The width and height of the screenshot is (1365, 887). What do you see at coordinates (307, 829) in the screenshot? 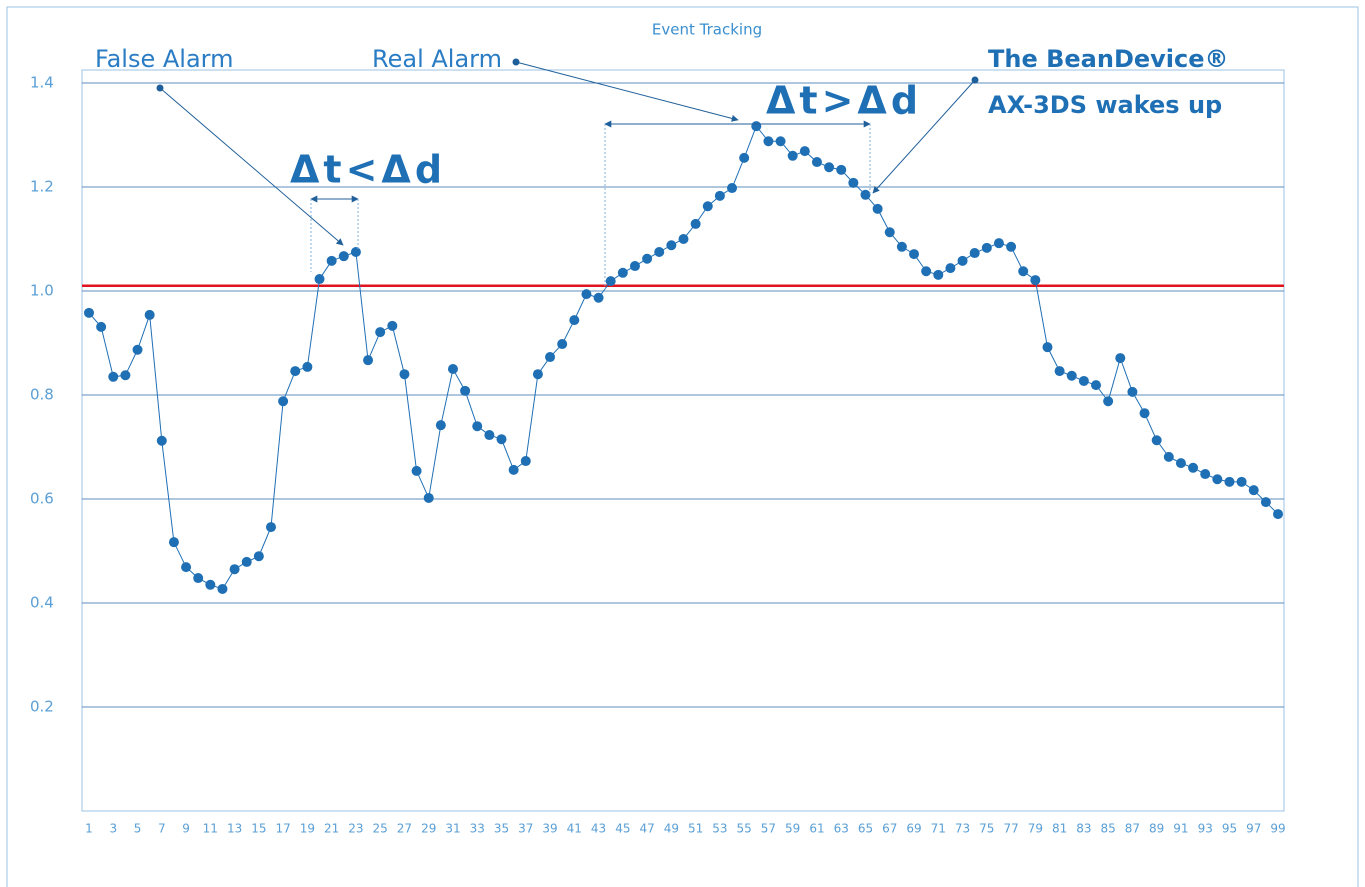
I see `x-tick-label: 19` at bounding box center [307, 829].